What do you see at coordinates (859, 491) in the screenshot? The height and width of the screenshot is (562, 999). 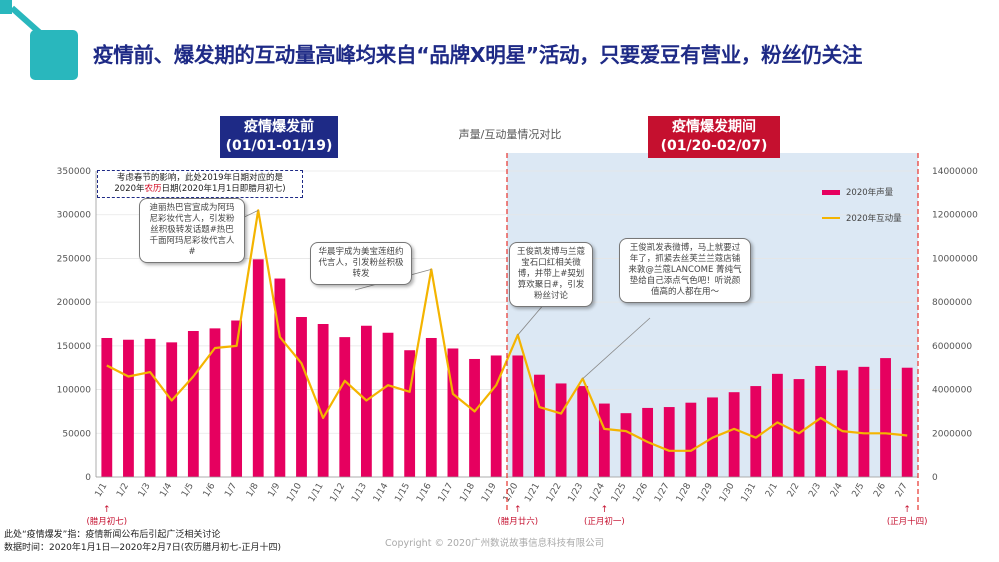 I see `x-tick-label-2-5: 2/5` at bounding box center [859, 491].